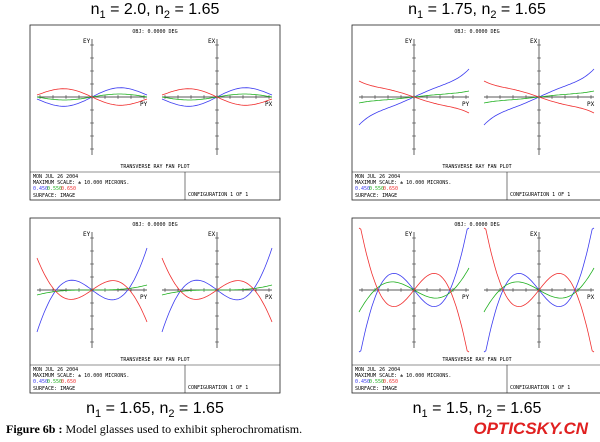 This screenshot has height=442, width=600. What do you see at coordinates (134, 408) in the screenshot?
I see `title-part: = 1.65, n` at bounding box center [134, 408].